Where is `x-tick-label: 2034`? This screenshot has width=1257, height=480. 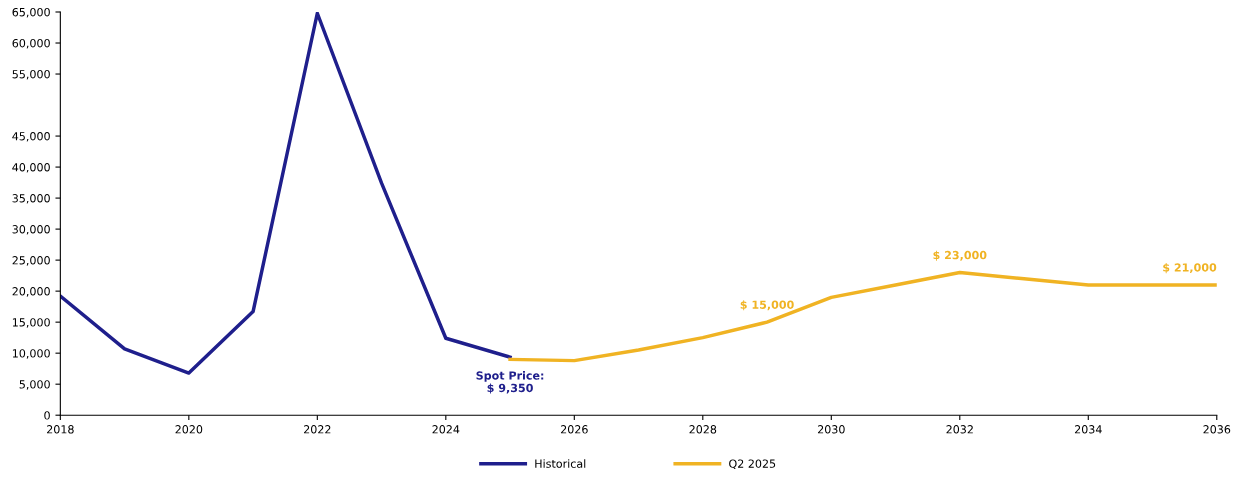
x-tick-label: 2034 is located at coordinates (1088, 429).